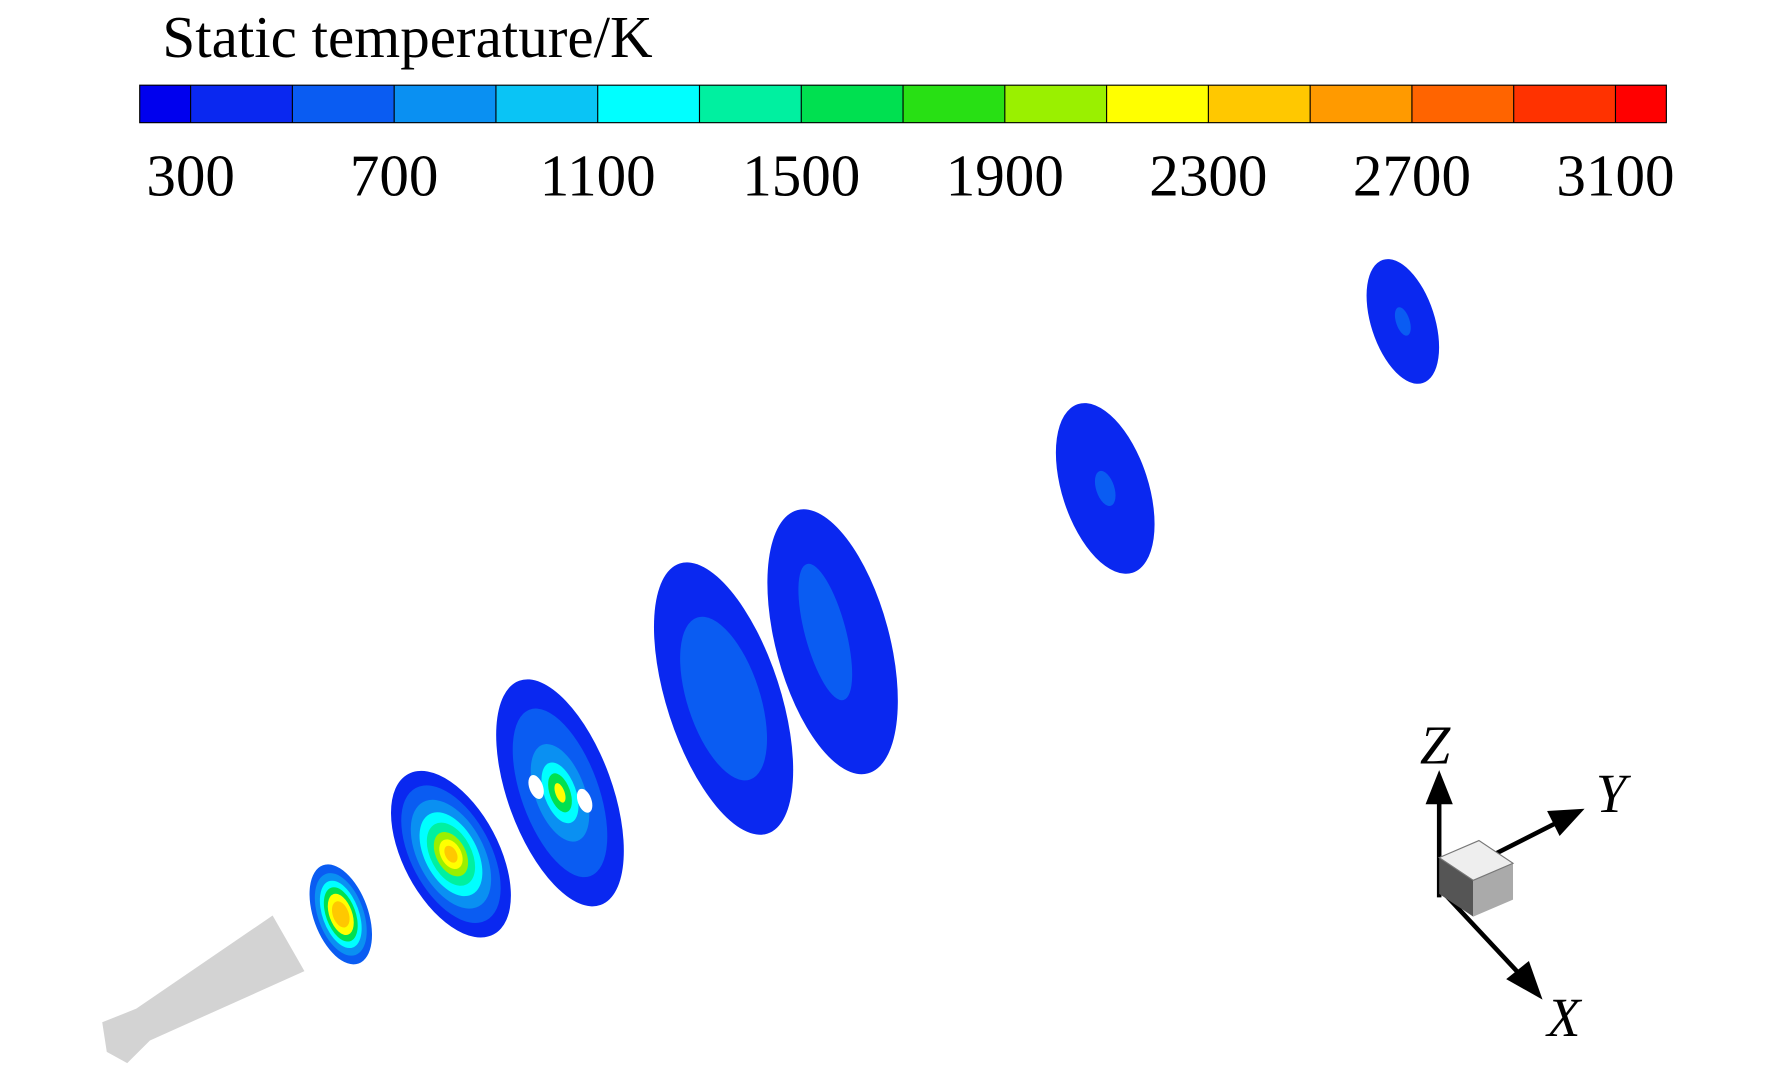 This screenshot has width=1772, height=1065. I want to click on colorbar-tick-label: 300, so click(190, 175).